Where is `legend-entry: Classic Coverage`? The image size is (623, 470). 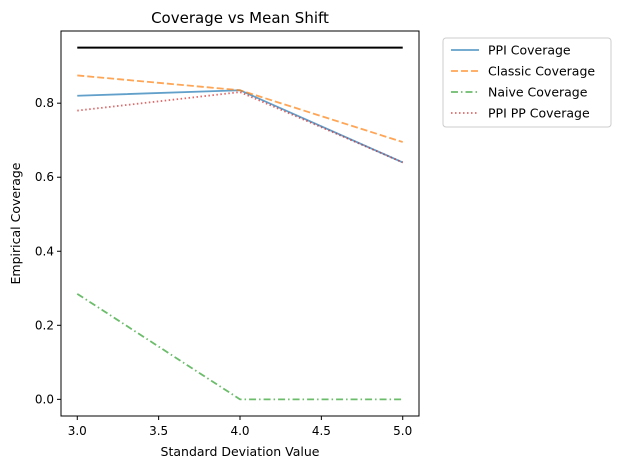 legend-entry: Classic Coverage is located at coordinates (541, 71).